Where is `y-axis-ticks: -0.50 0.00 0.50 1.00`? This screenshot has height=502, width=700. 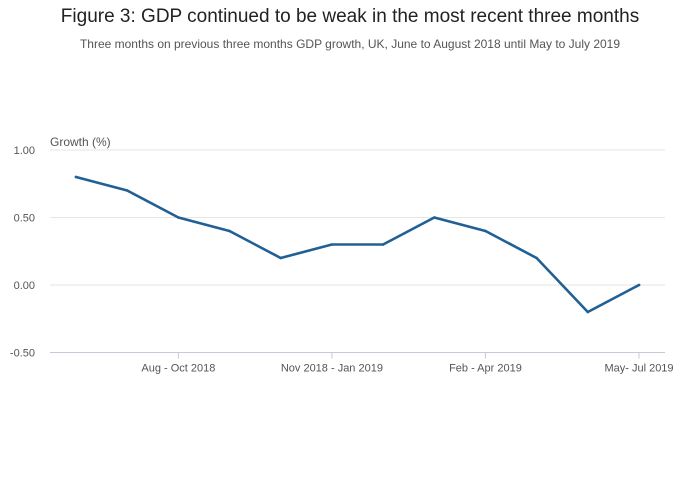 y-axis-ticks: -0.50 0.00 0.50 1.00 is located at coordinates (22, 252).